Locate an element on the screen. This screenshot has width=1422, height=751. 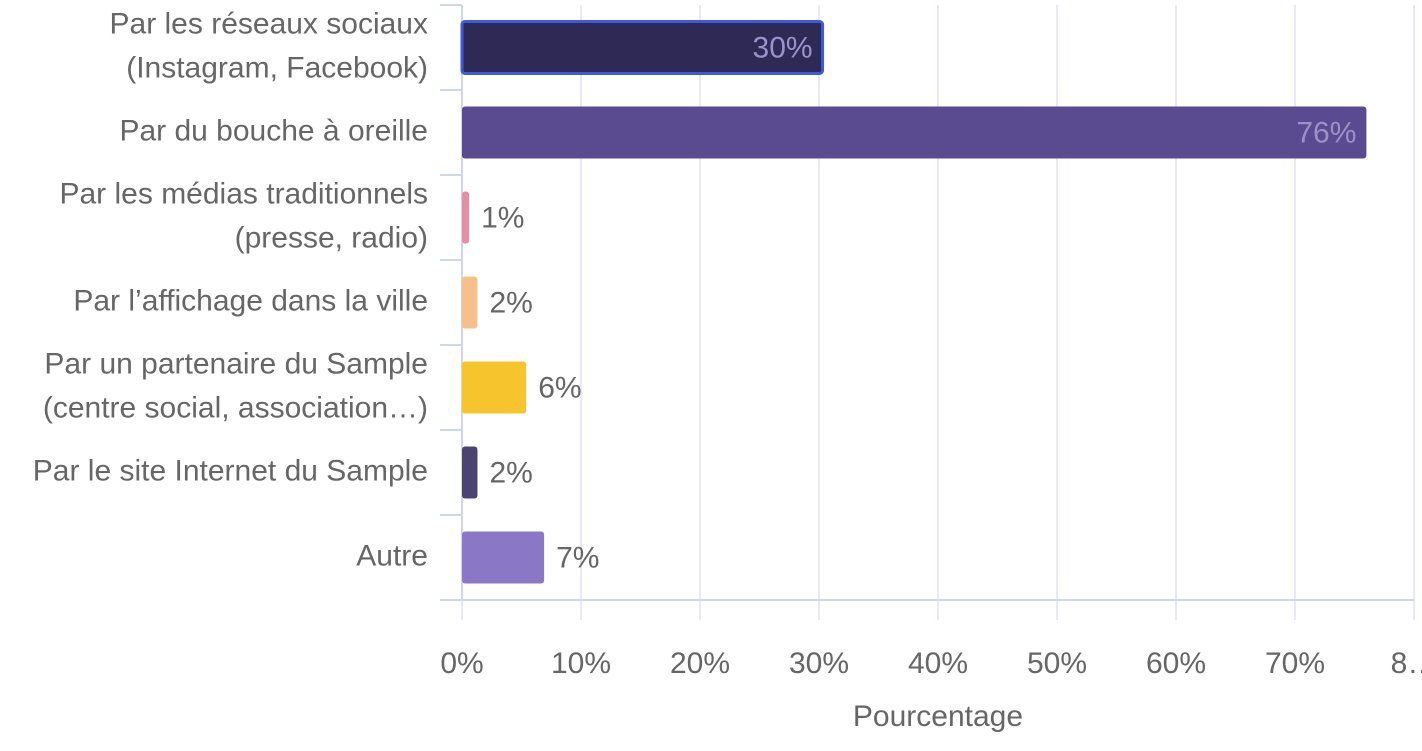
y-tick-label: Autre is located at coordinates (392, 555).